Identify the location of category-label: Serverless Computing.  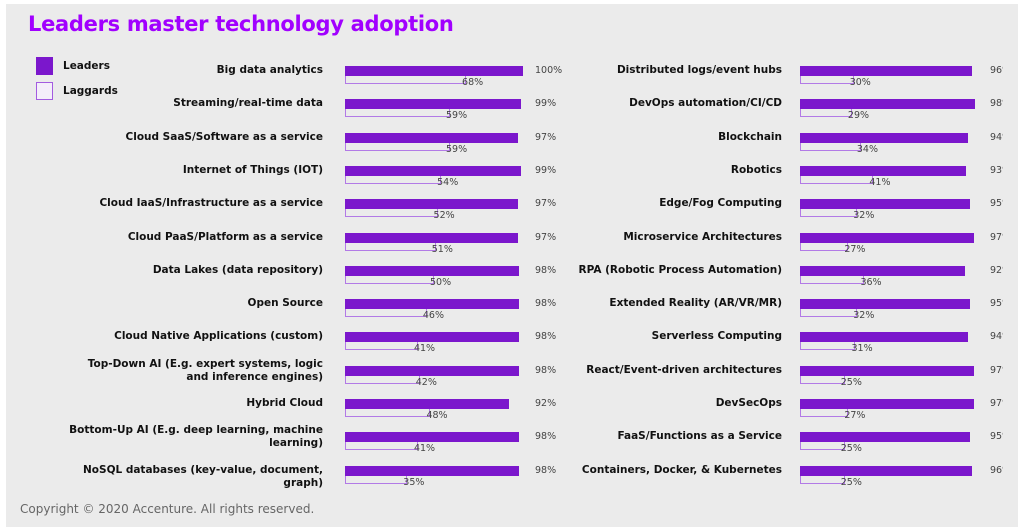
(716, 336).